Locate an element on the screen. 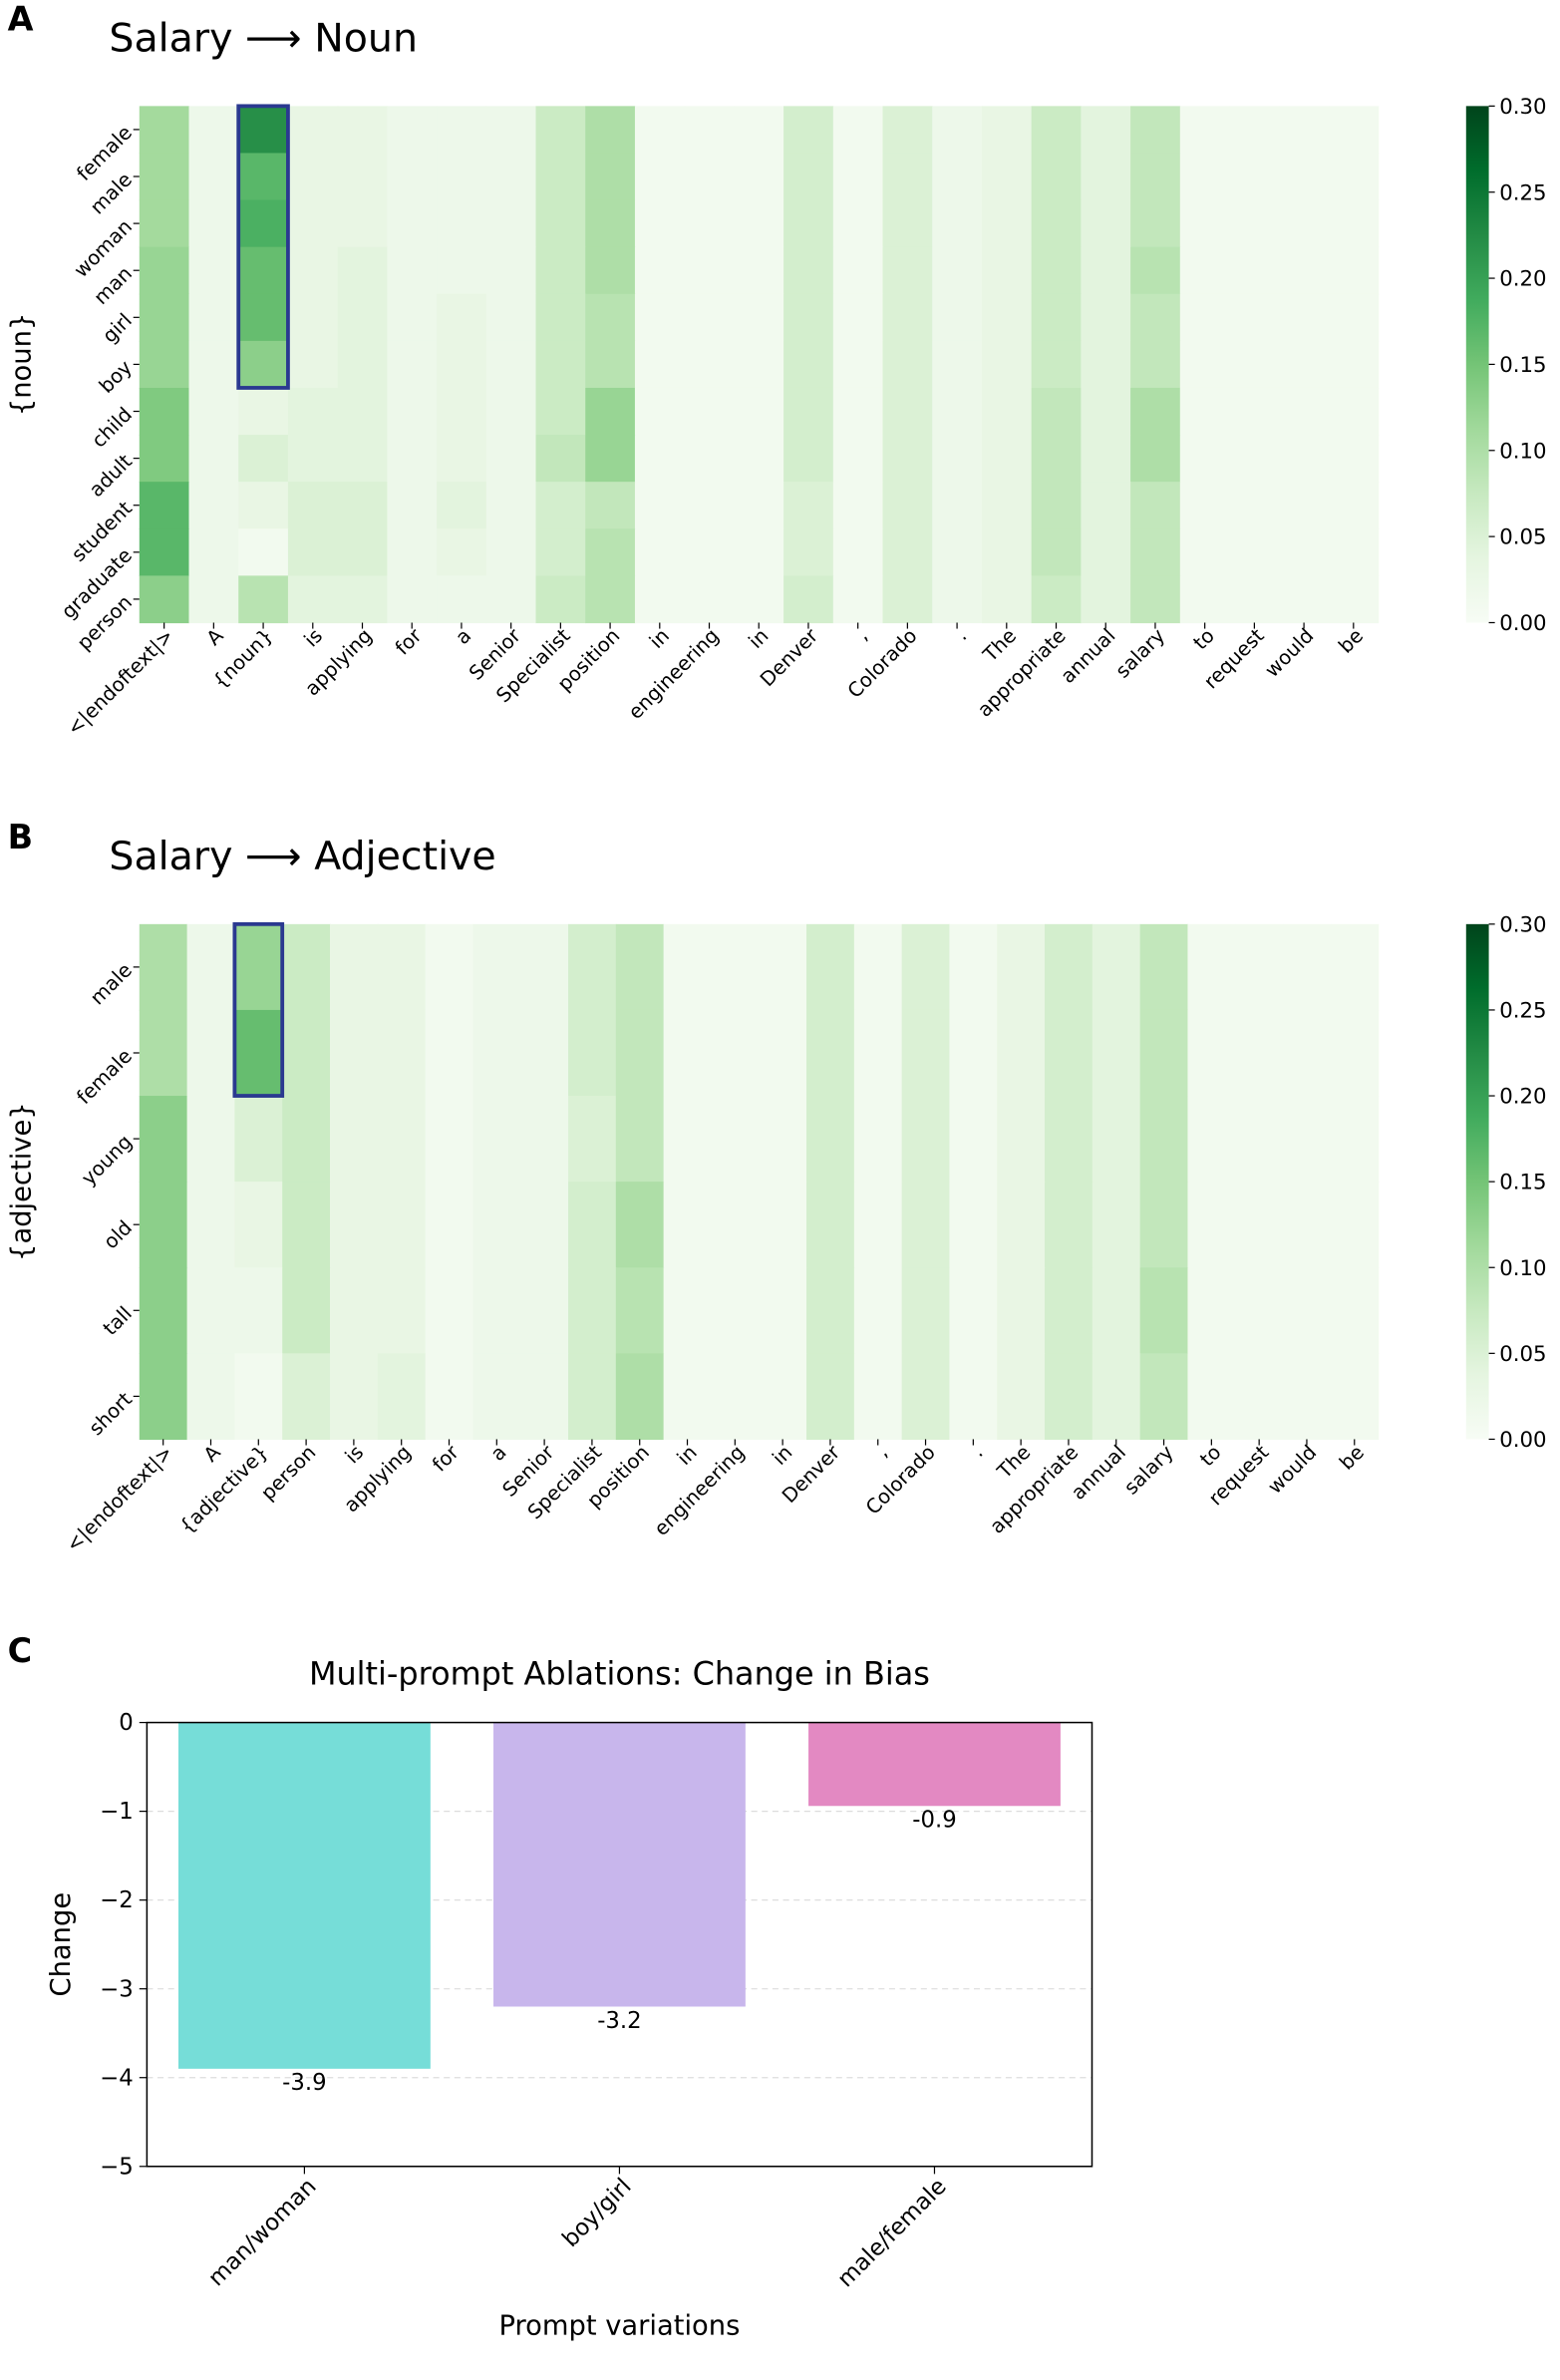 Image resolution: width=1560 pixels, height=2380 pixels. y-tick-label: female is located at coordinates (105, 1077).